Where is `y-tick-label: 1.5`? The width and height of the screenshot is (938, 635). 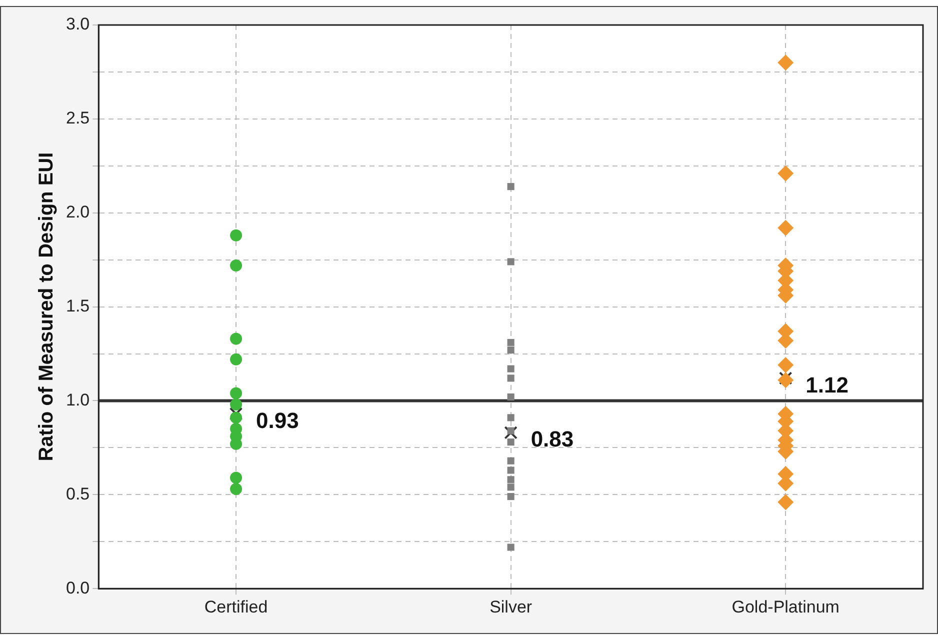 y-tick-label: 1.5 is located at coordinates (78, 306).